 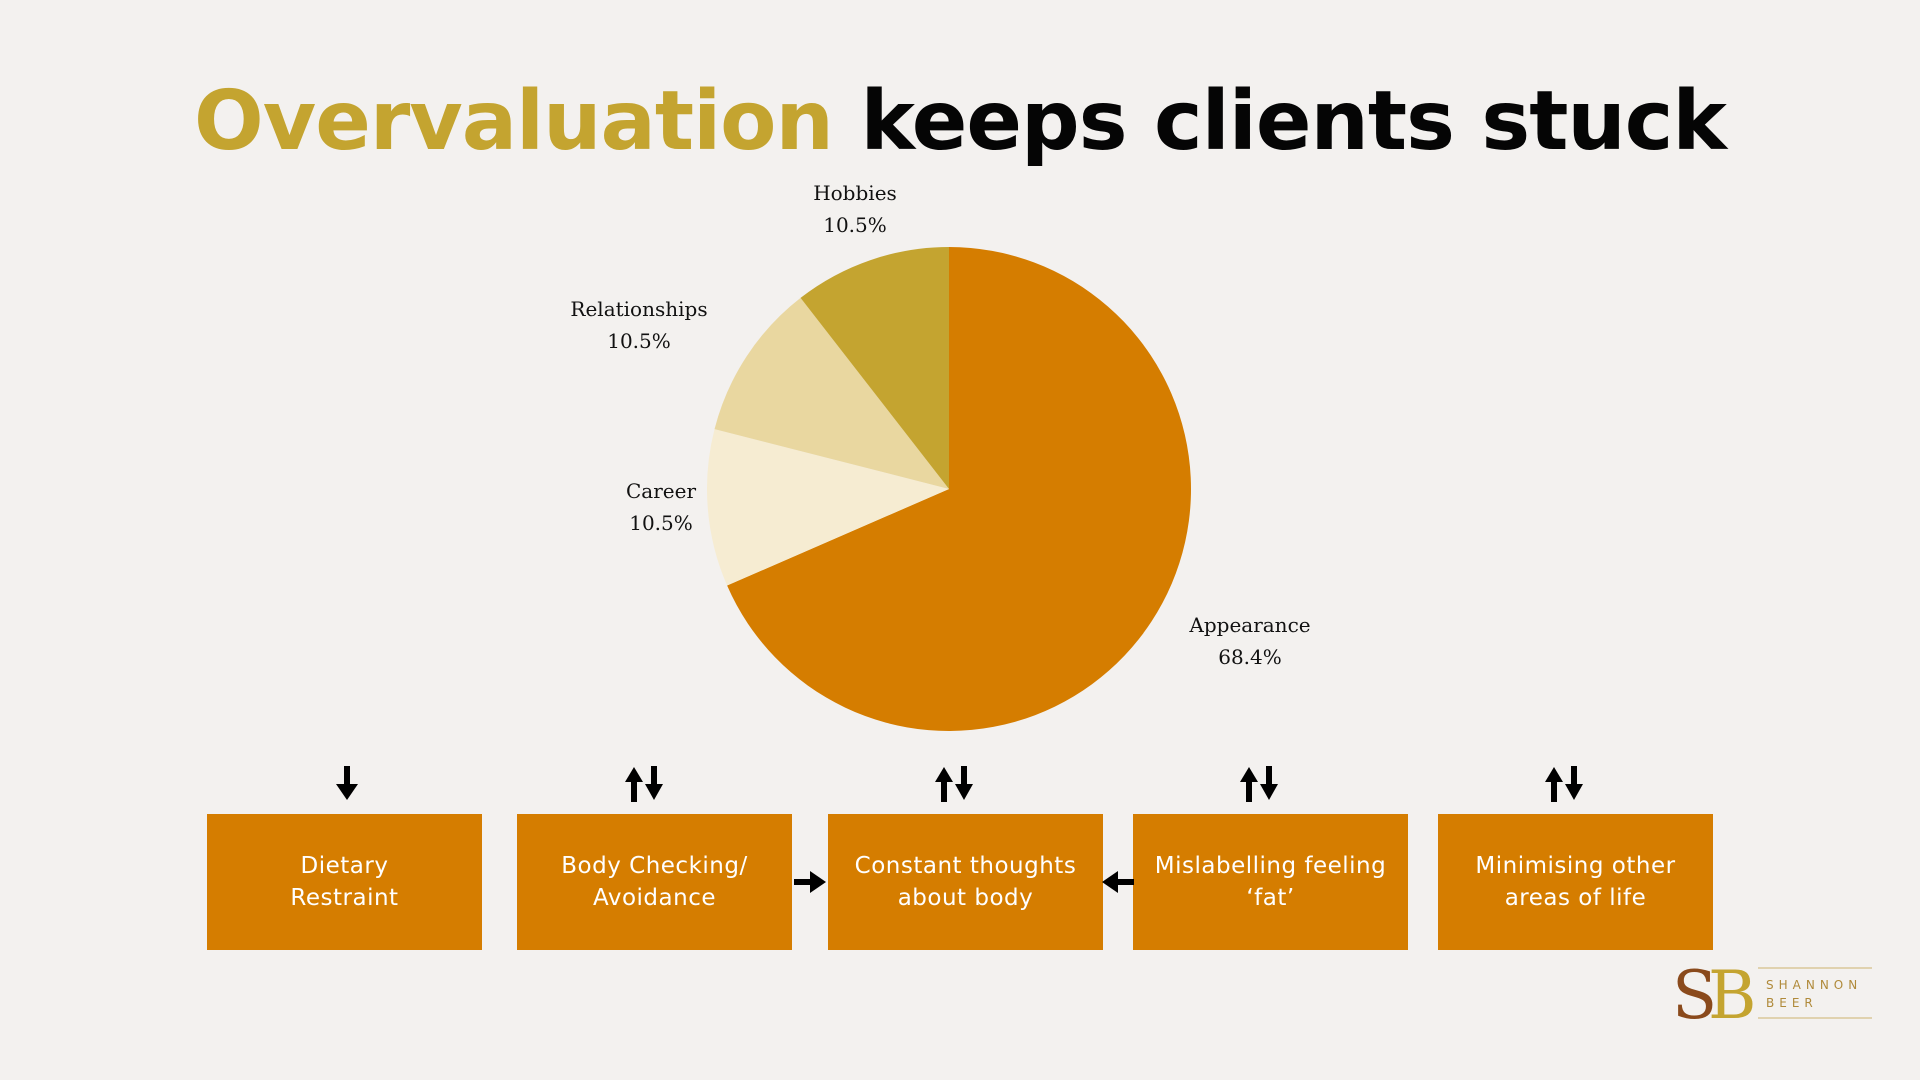 I want to click on box-label: Dietary Restraint, so click(x=344, y=882).